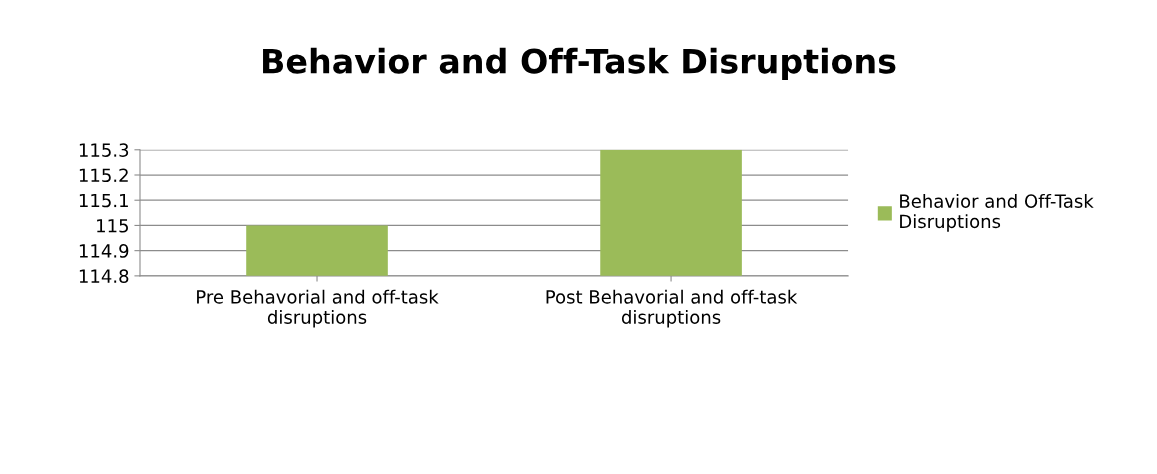  Describe the element at coordinates (579, 64) in the screenshot. I see `chart-title: Behavior and Off-Task Disruptions` at that location.